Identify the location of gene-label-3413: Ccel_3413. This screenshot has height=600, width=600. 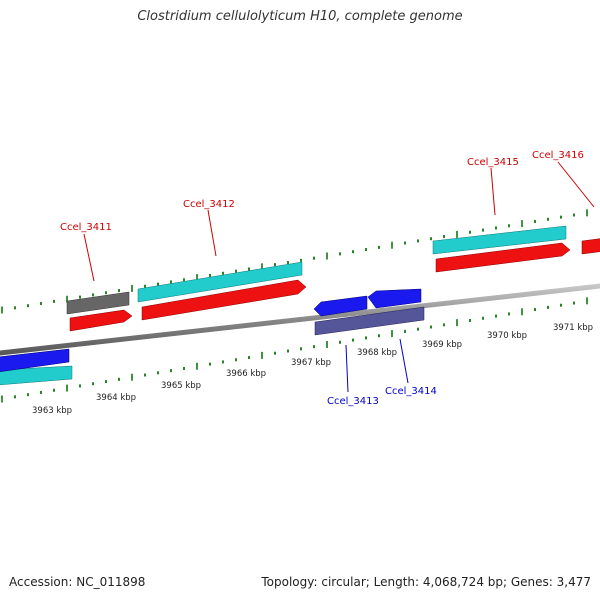
(353, 401).